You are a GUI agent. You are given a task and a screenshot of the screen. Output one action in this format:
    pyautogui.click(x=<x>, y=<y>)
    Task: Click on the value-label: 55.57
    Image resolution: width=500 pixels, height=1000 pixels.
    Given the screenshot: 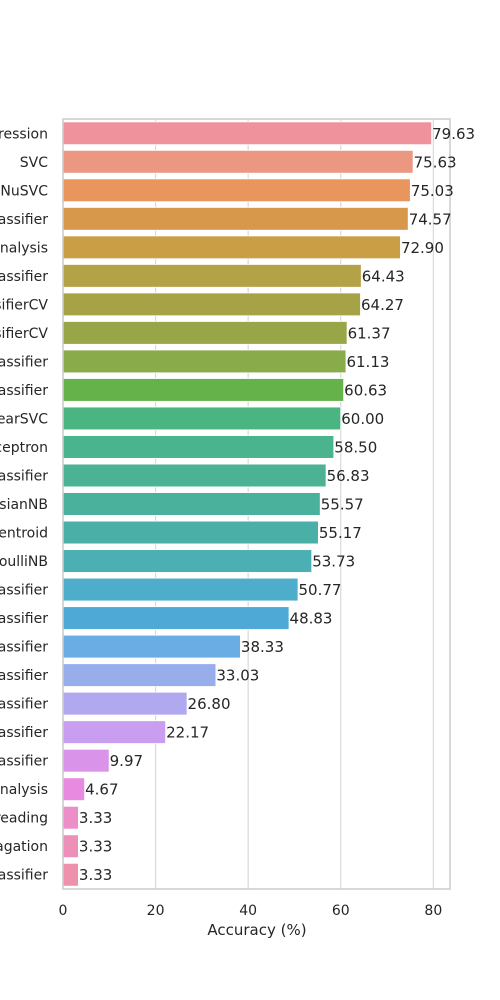 What is the action you would take?
    pyautogui.click(x=342, y=505)
    